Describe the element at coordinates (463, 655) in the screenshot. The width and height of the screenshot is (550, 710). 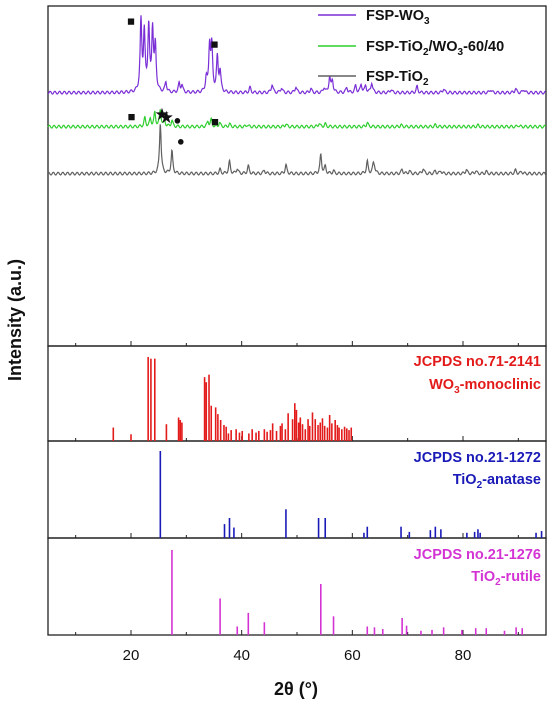
I see `x-tick-label: 80` at that location.